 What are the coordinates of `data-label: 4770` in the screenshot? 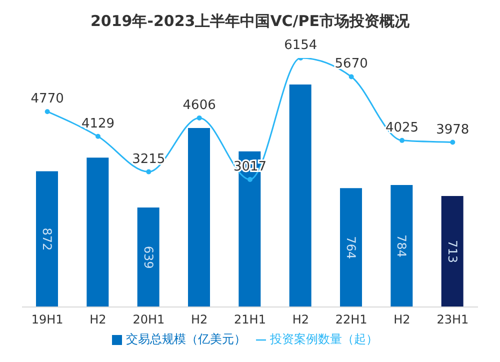 It's located at (47, 99).